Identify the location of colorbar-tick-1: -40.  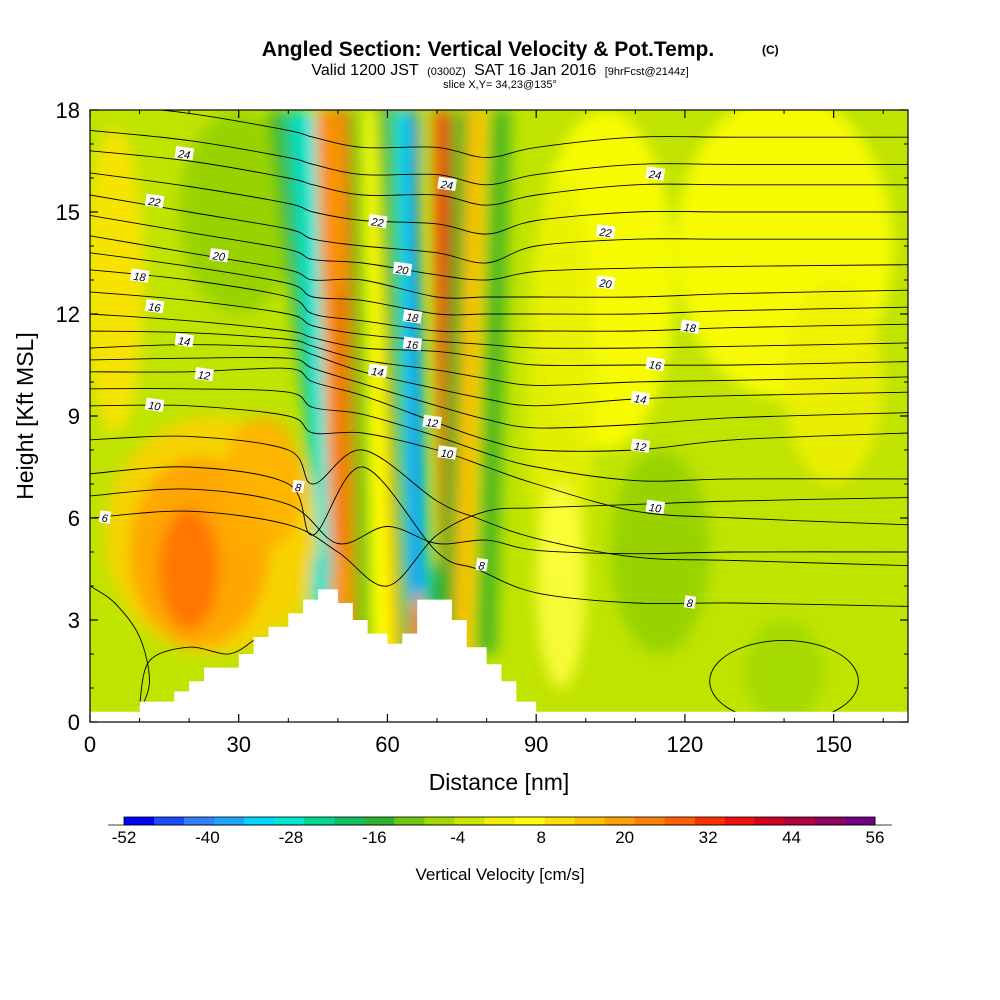
(207, 837).